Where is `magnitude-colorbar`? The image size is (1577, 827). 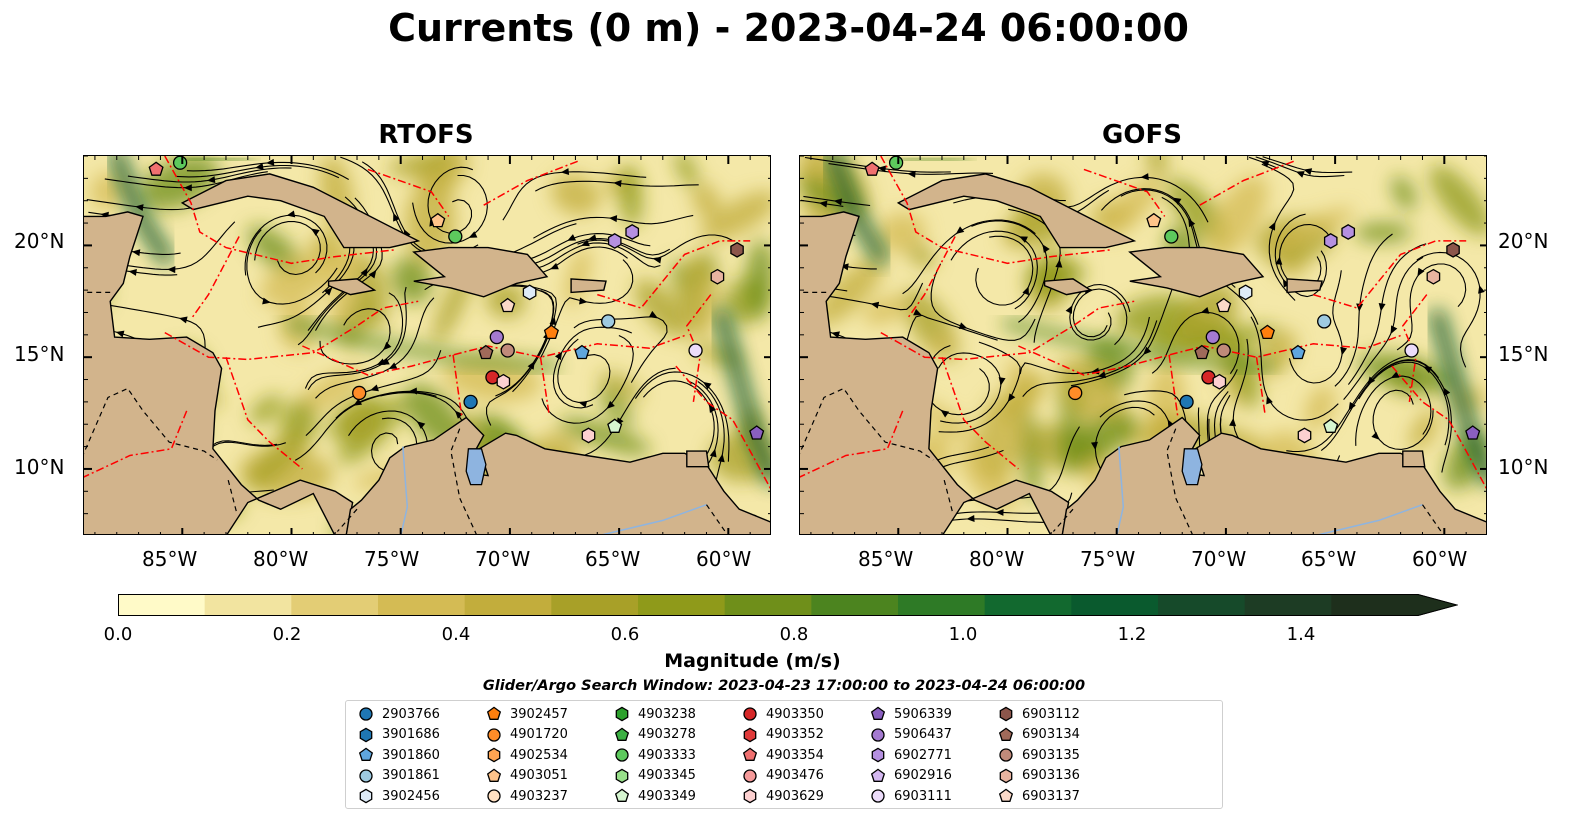
magnitude-colorbar is located at coordinates (788, 605).